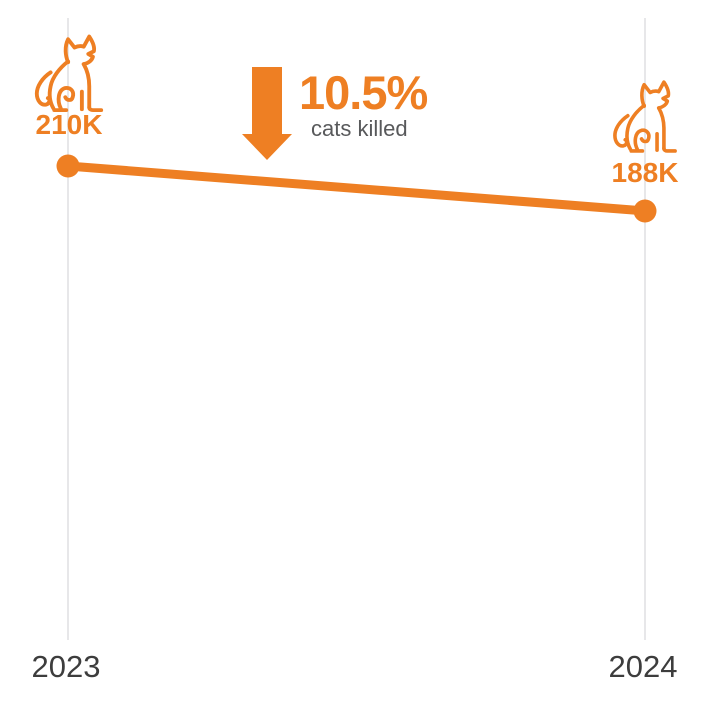 The image size is (720, 720). What do you see at coordinates (643, 666) in the screenshot?
I see `axis-label-2024: 2024` at bounding box center [643, 666].